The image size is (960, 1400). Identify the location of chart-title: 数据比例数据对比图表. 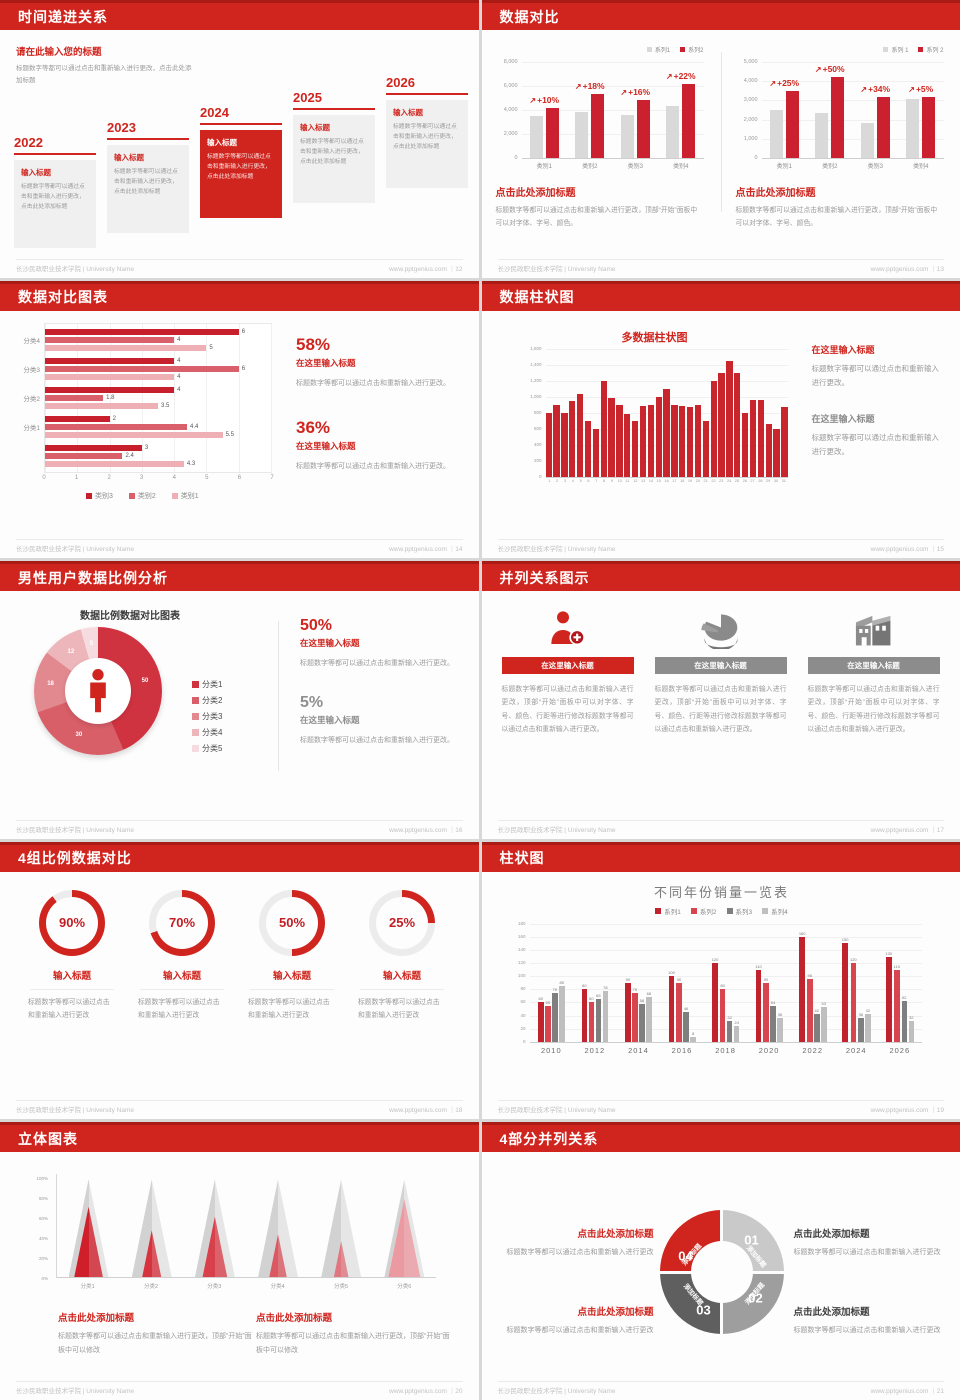
(130, 617).